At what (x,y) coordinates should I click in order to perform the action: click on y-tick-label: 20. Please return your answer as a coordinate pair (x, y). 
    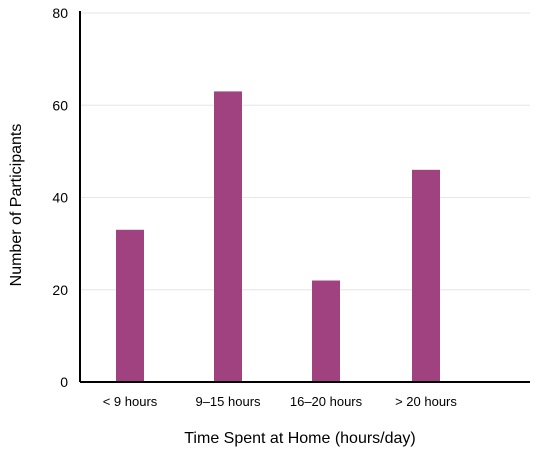
    Looking at the image, I should click on (60, 290).